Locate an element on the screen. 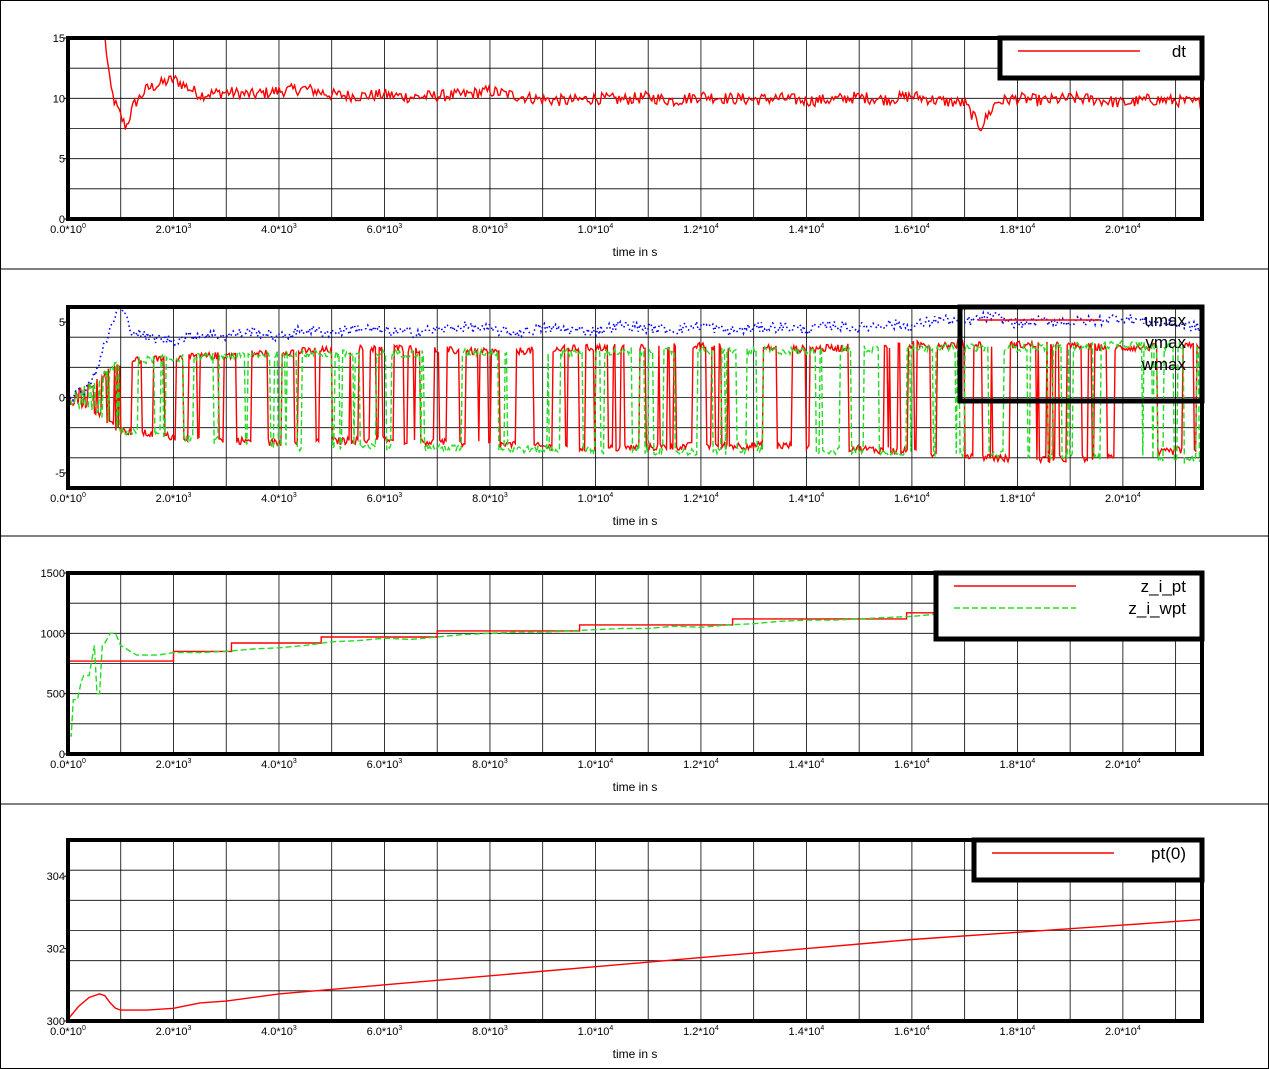  y-tick-label: 1000 is located at coordinates (53, 634).